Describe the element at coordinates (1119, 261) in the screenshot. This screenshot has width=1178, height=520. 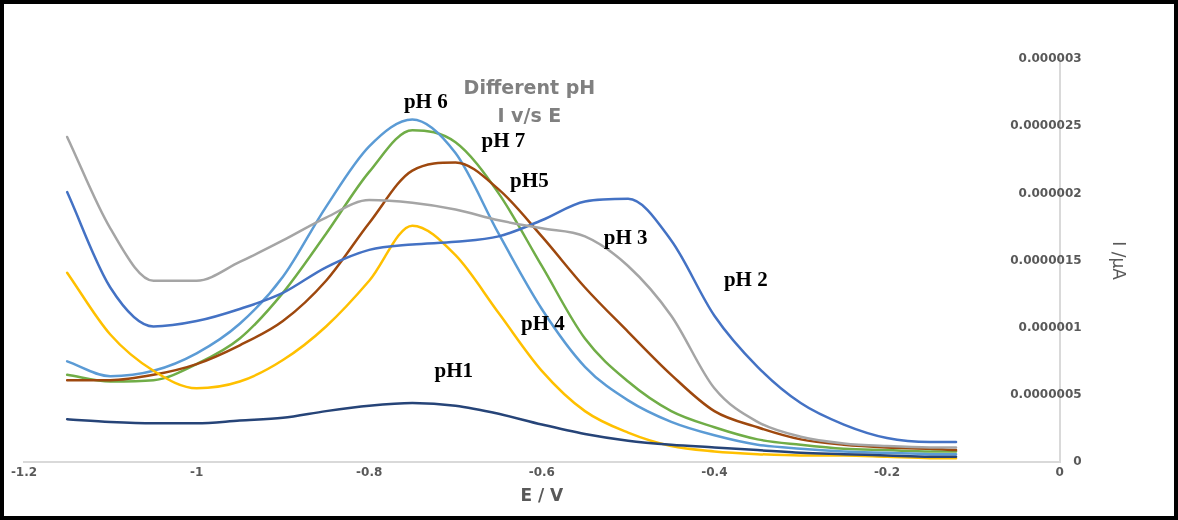
I see `y-axis-title: I /μA` at that location.